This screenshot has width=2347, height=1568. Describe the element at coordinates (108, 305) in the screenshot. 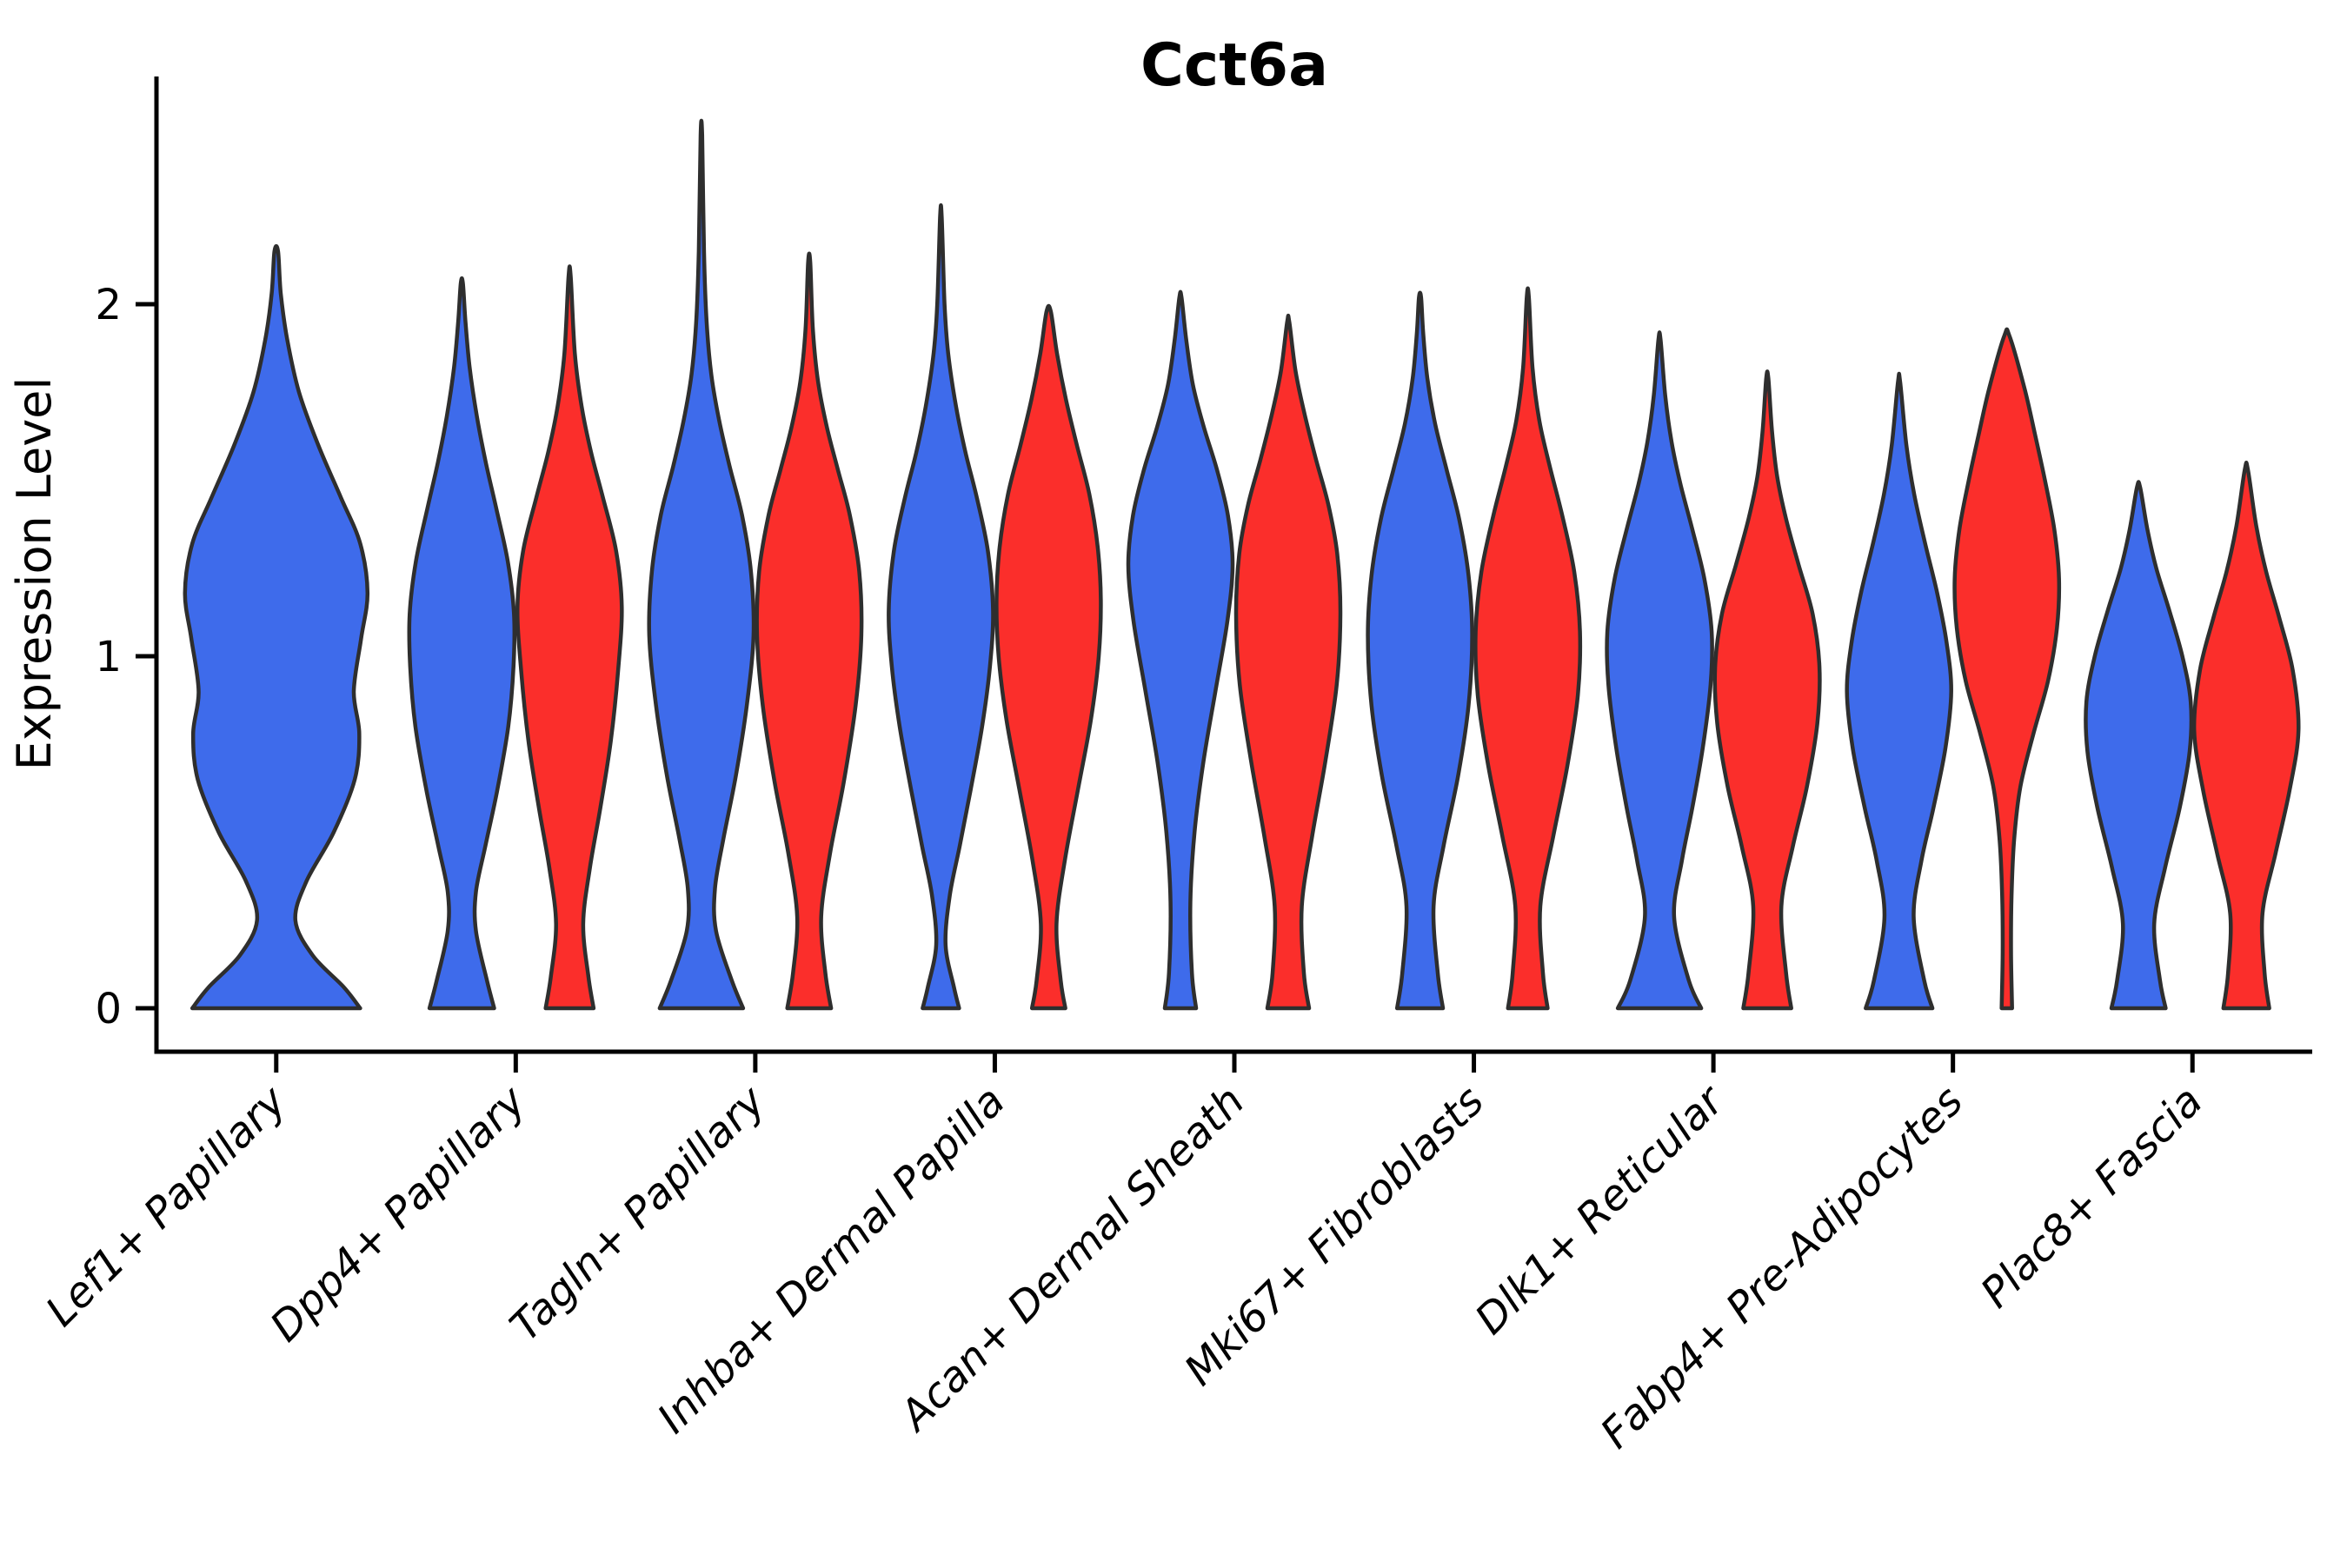

I see `y-tick-label-2: 2` at that location.